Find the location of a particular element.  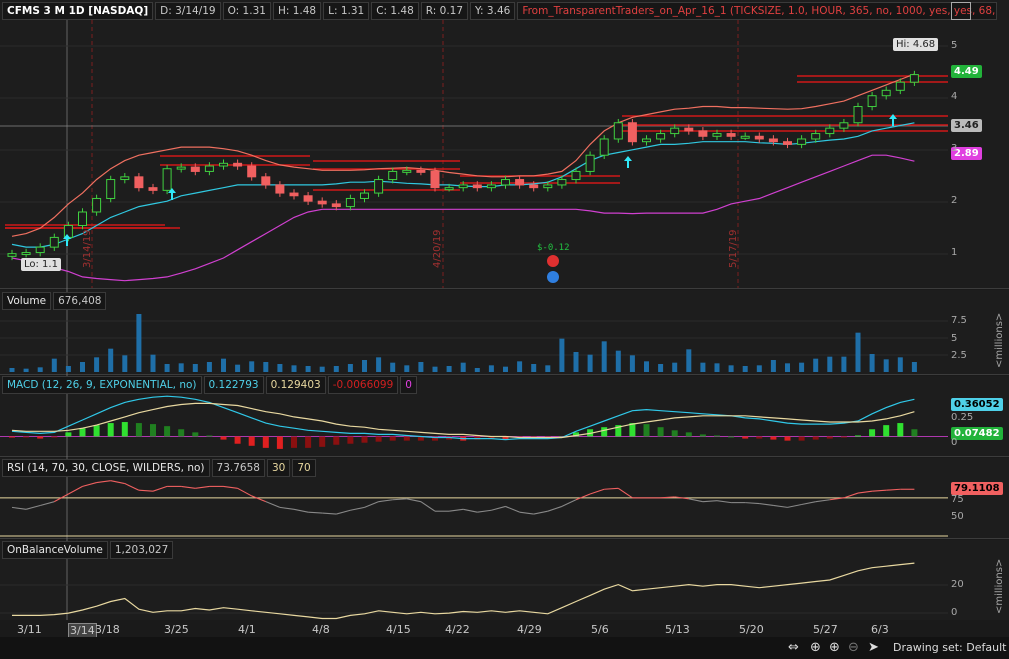

price-badge-last: 4.49 is located at coordinates (966, 71).